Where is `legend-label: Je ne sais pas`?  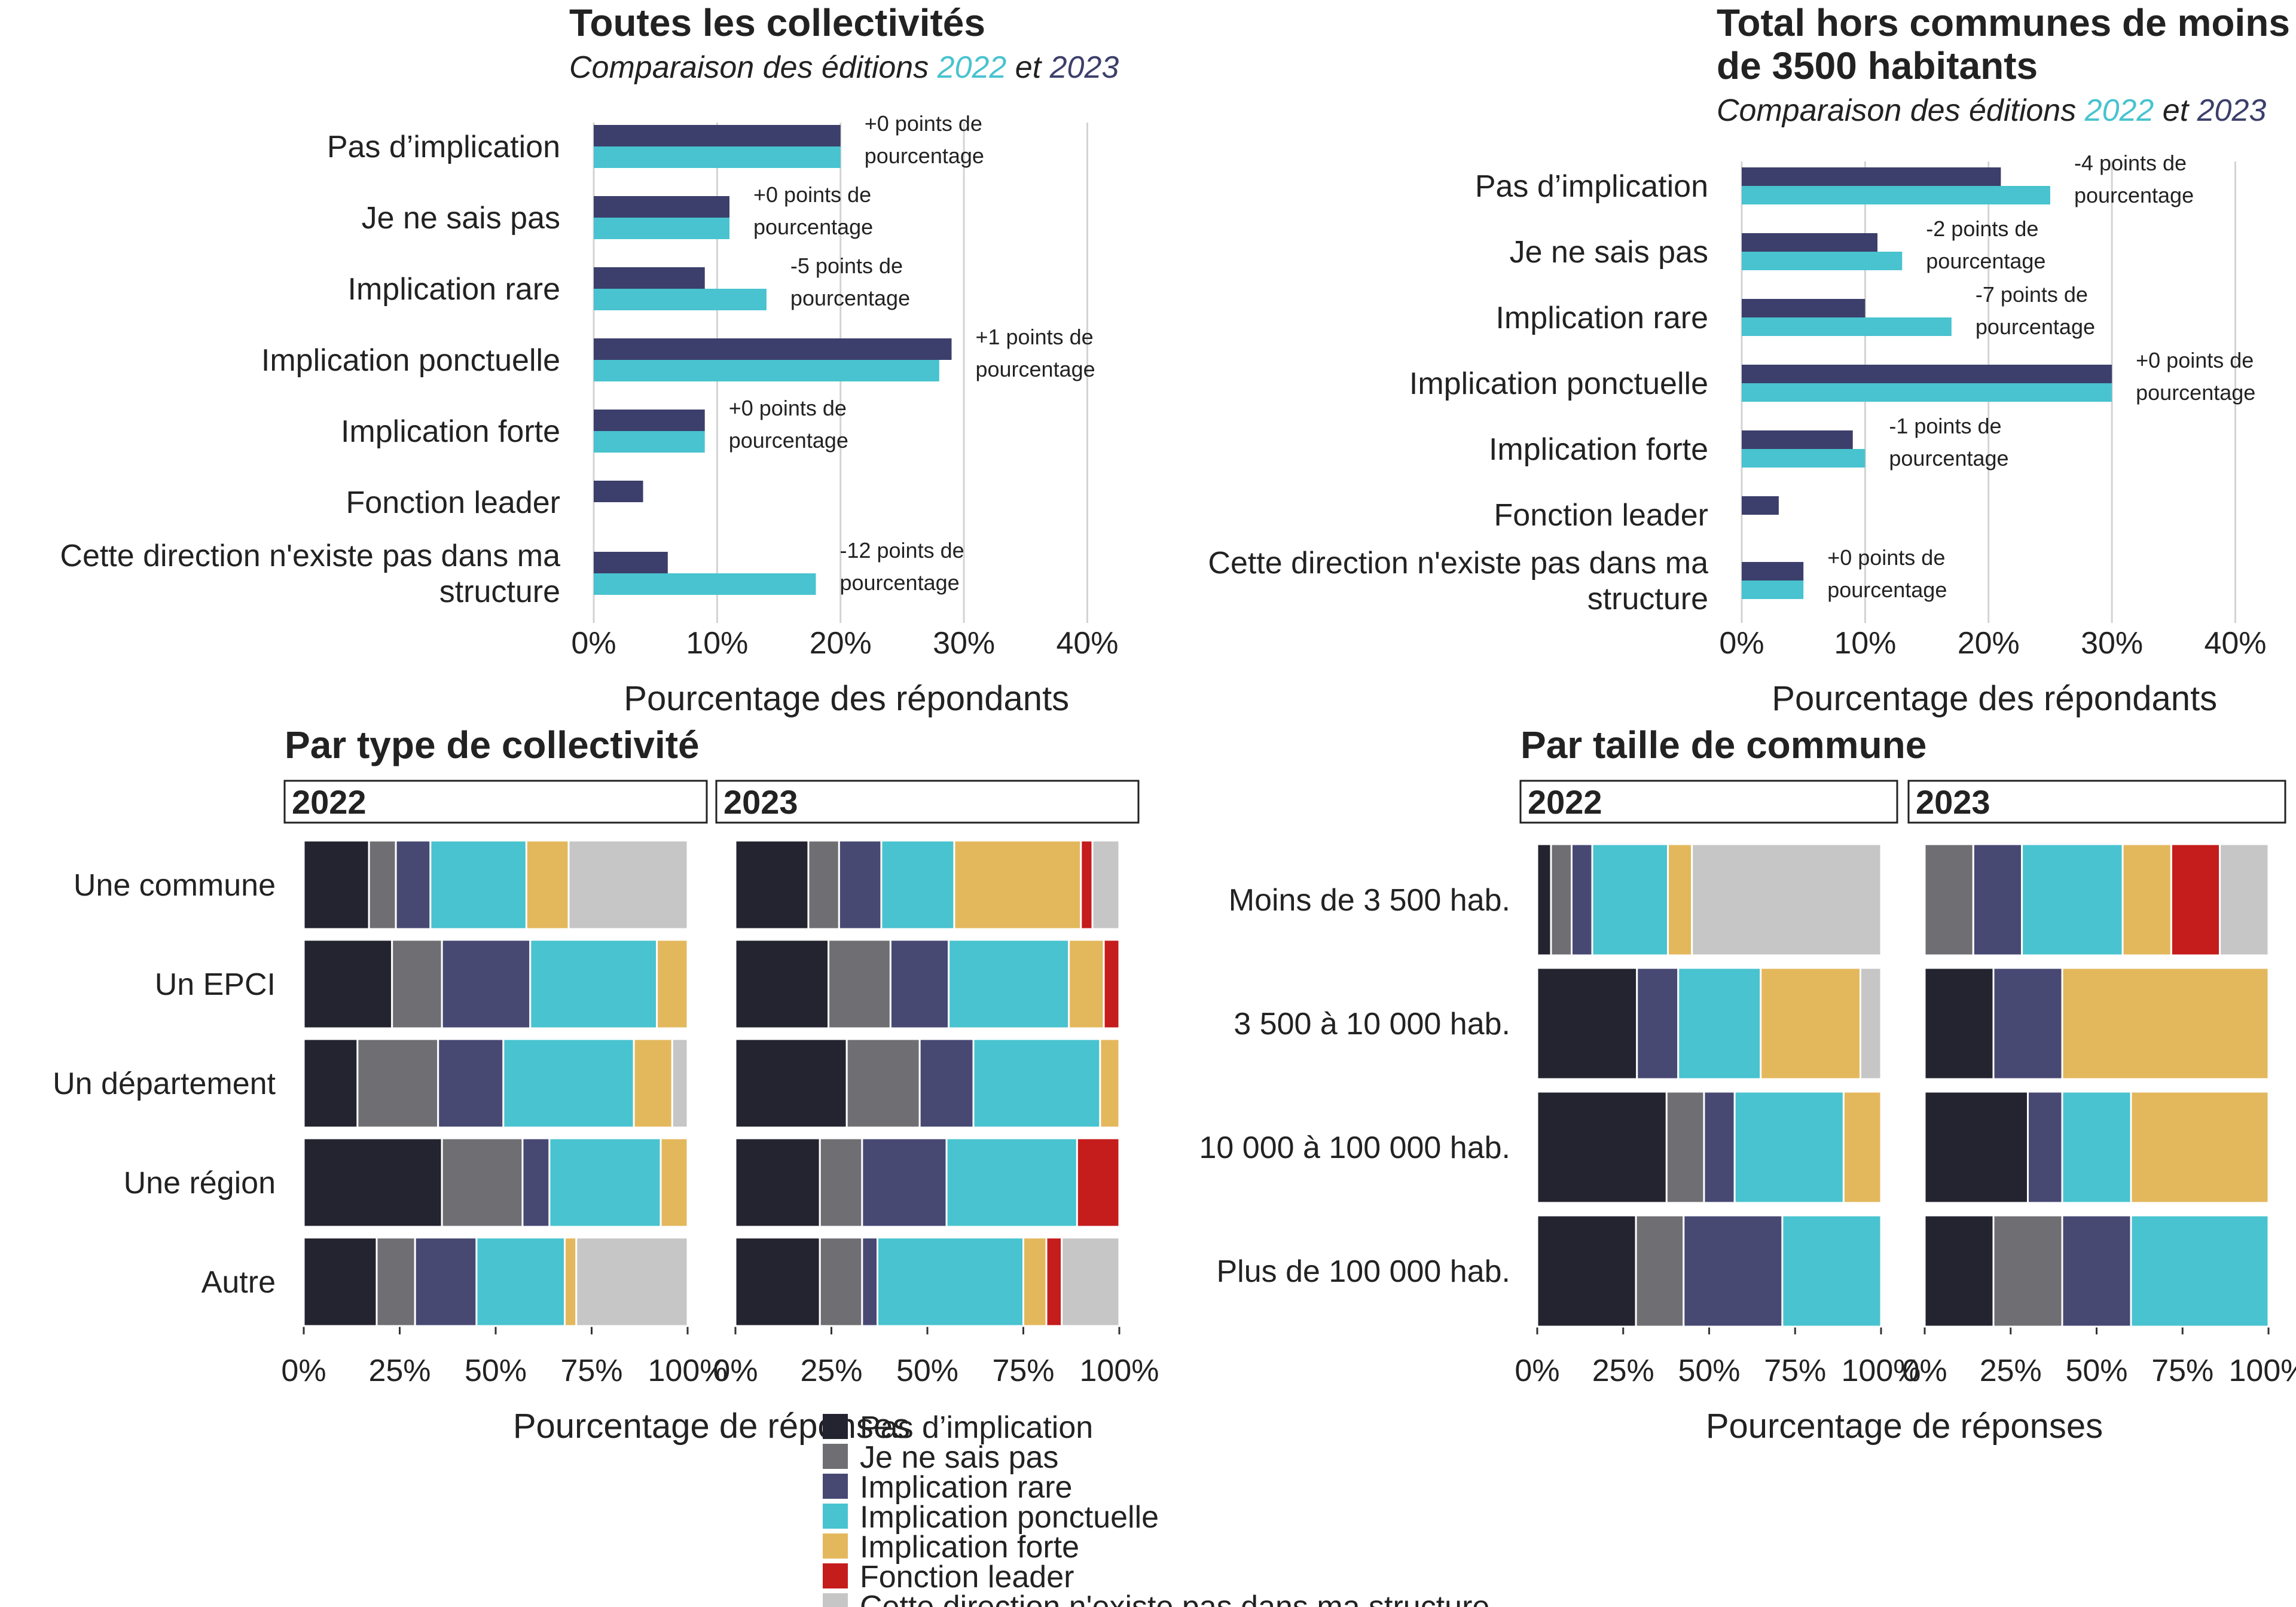 legend-label: Je ne sais pas is located at coordinates (959, 1457).